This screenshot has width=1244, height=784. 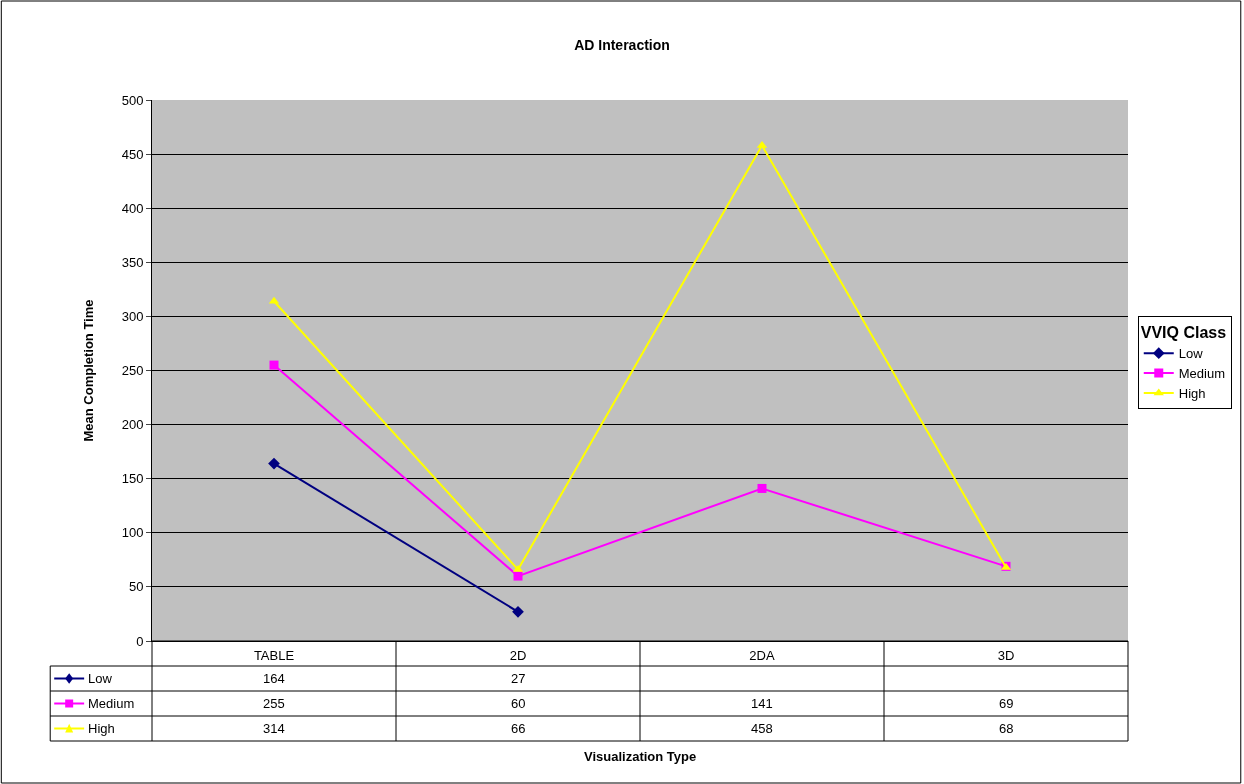 What do you see at coordinates (1192, 394) in the screenshot?
I see `legend-label: High` at bounding box center [1192, 394].